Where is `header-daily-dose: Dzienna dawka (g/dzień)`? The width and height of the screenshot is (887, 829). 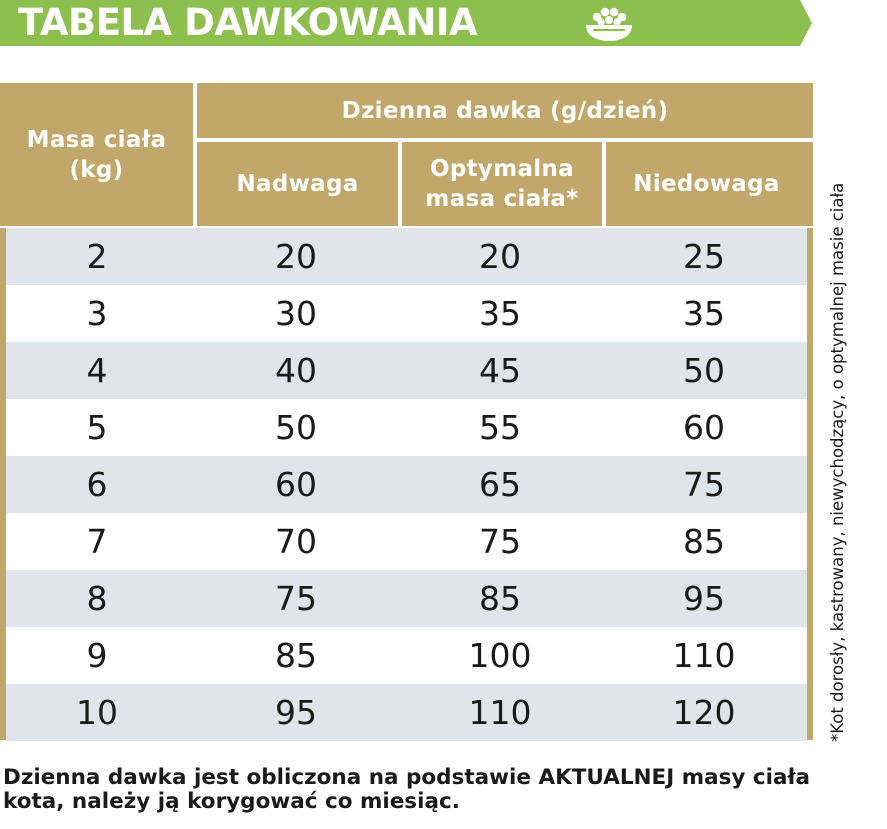
header-daily-dose: Dzienna dawka (g/dzień) is located at coordinates (505, 110).